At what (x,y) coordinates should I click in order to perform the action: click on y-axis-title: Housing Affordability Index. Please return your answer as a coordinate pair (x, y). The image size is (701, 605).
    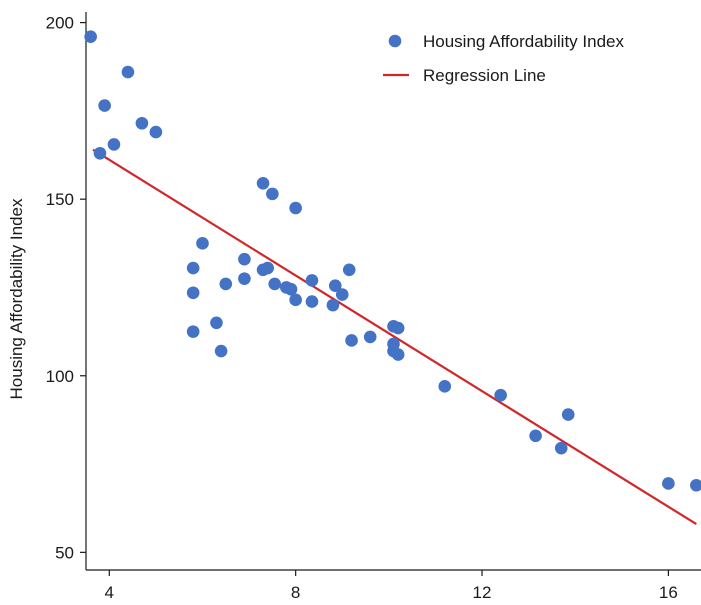
    Looking at the image, I should click on (16, 298).